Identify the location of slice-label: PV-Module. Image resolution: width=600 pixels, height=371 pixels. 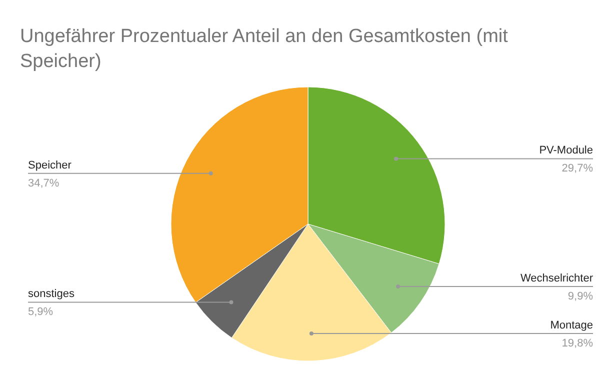
(566, 150).